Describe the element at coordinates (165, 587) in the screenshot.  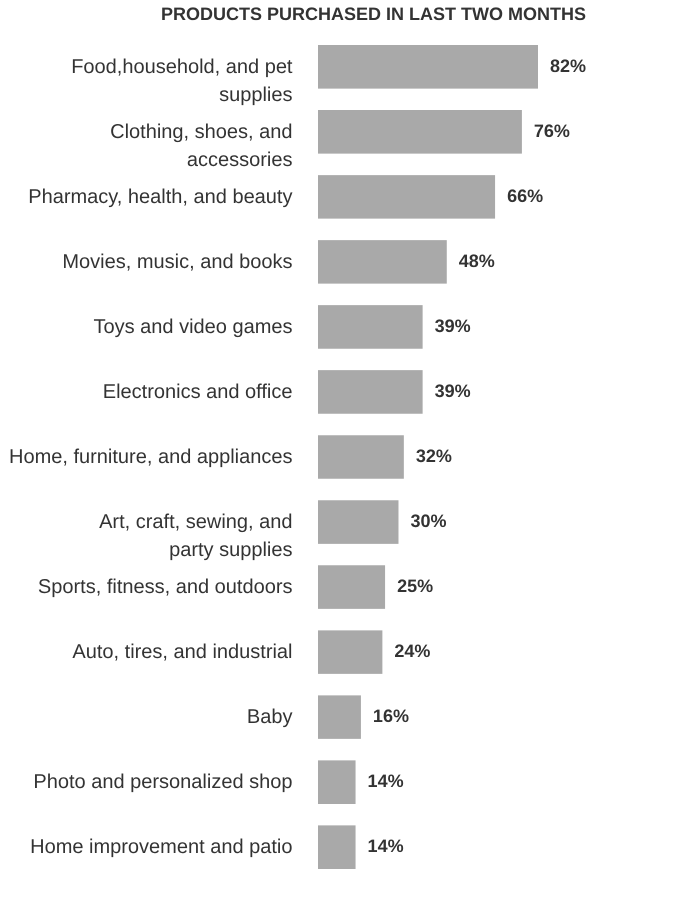
I see `y-tick-label: Sports, fitness, and outdoors` at that location.